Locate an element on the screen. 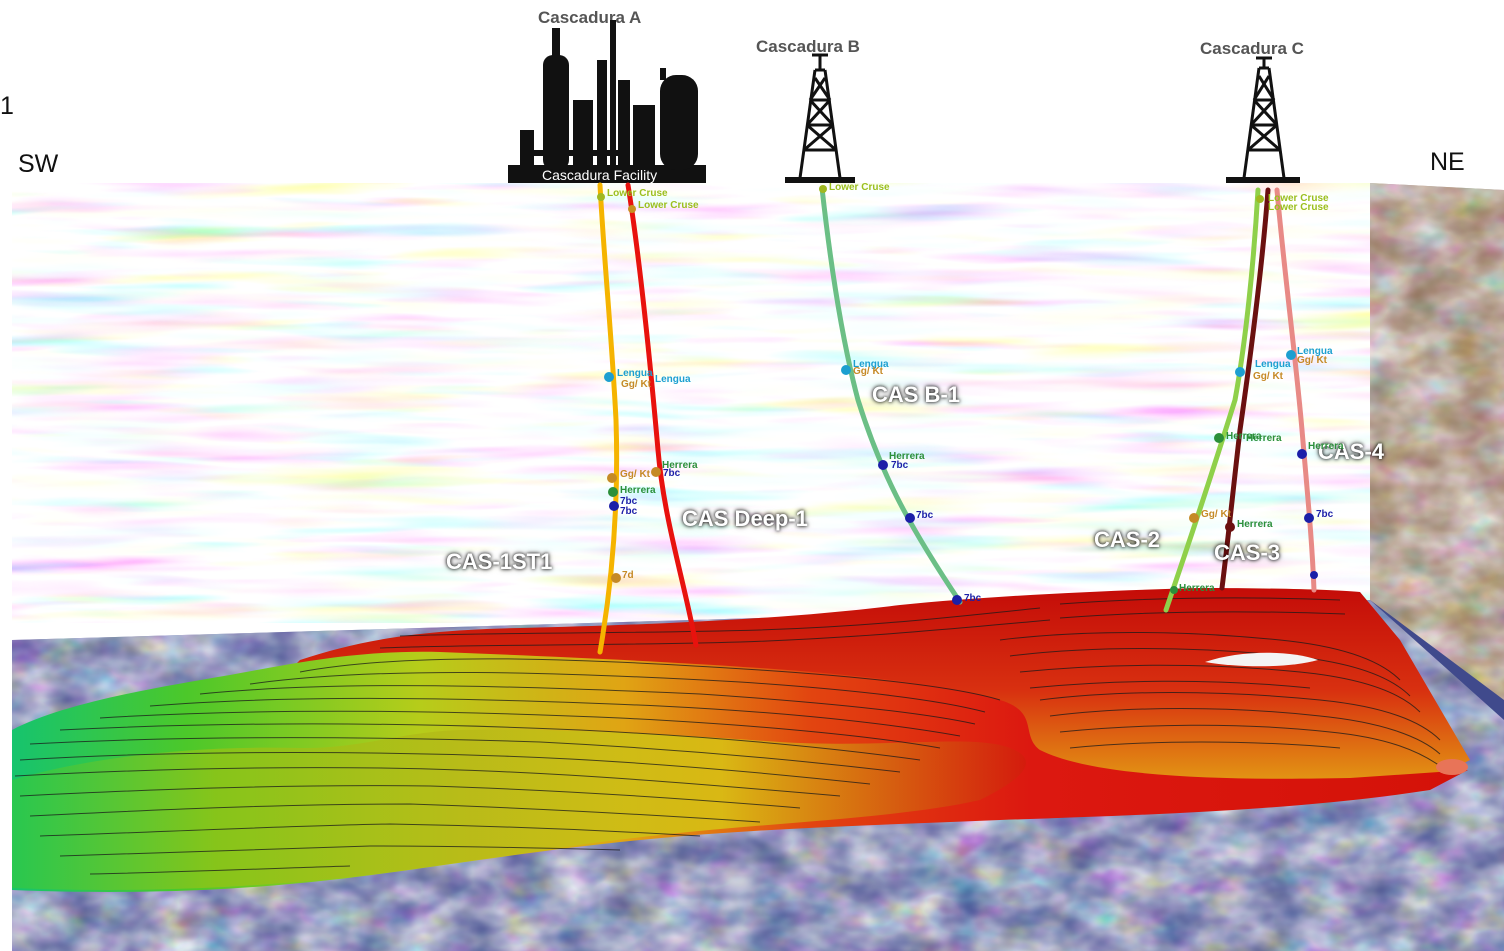 The width and height of the screenshot is (1504, 951). marker-7d: 7d is located at coordinates (628, 575).